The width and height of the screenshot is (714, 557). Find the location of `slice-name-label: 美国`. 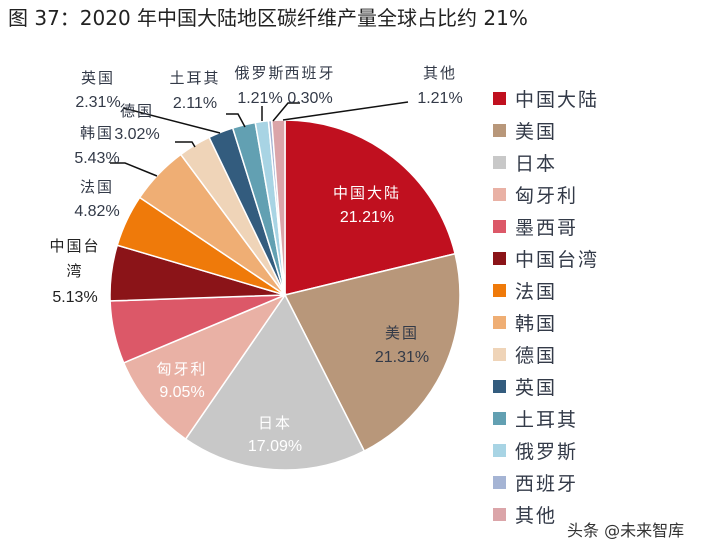

slice-name-label: 美国 is located at coordinates (402, 333).